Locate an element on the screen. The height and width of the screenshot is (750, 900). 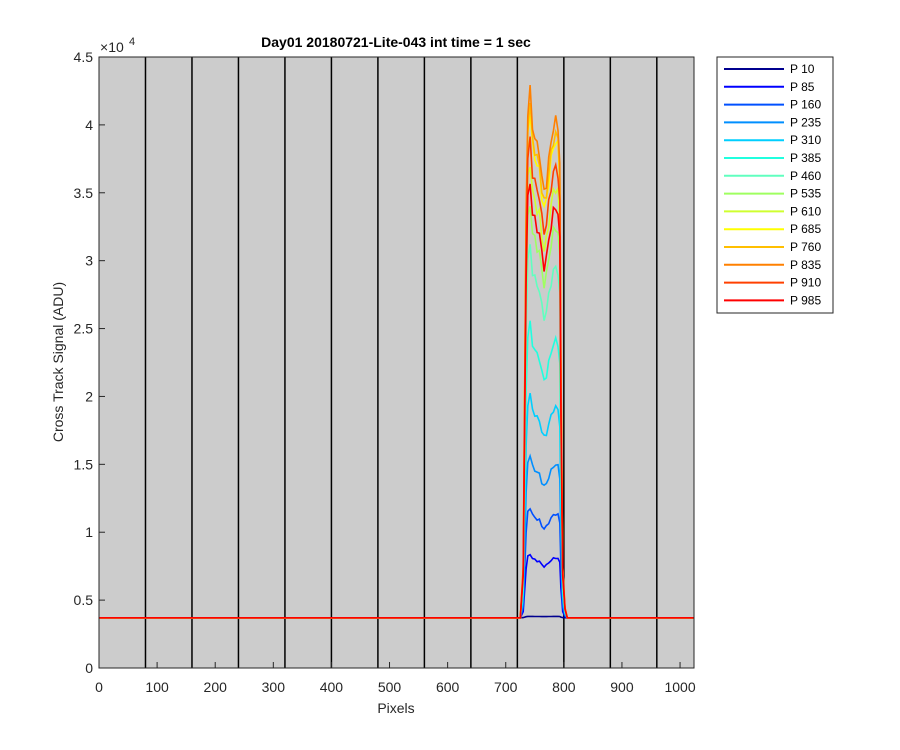
y-tick-label-5: 2.5 is located at coordinates (84, 329).